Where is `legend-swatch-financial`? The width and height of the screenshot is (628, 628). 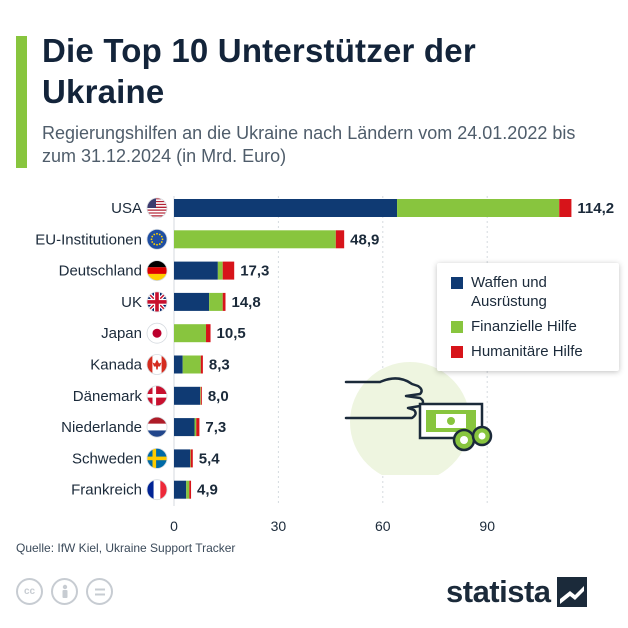 legend-swatch-financial is located at coordinates (457, 327).